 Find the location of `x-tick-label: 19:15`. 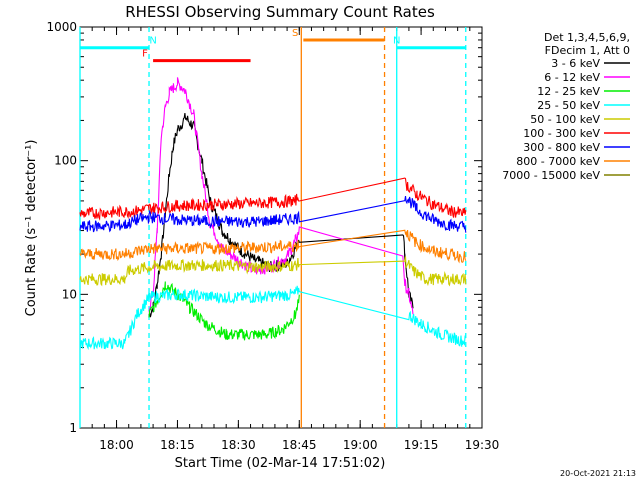

x-tick-label: 19:15 is located at coordinates (421, 445).